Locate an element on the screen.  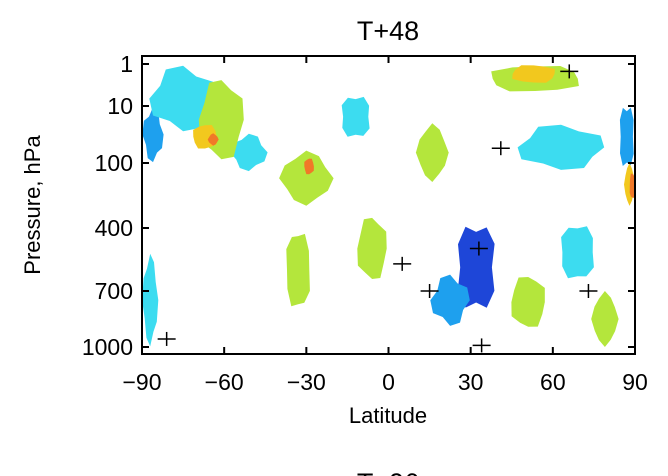
y-tick-label: 400 is located at coordinates (114, 228).